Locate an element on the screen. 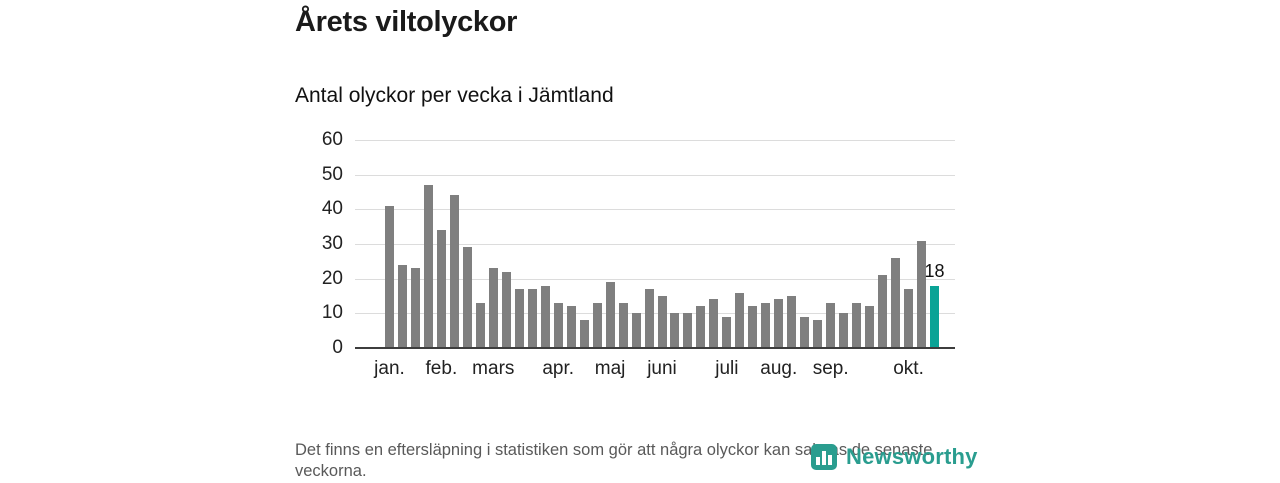  x-tick-label: jan. is located at coordinates (389, 368).